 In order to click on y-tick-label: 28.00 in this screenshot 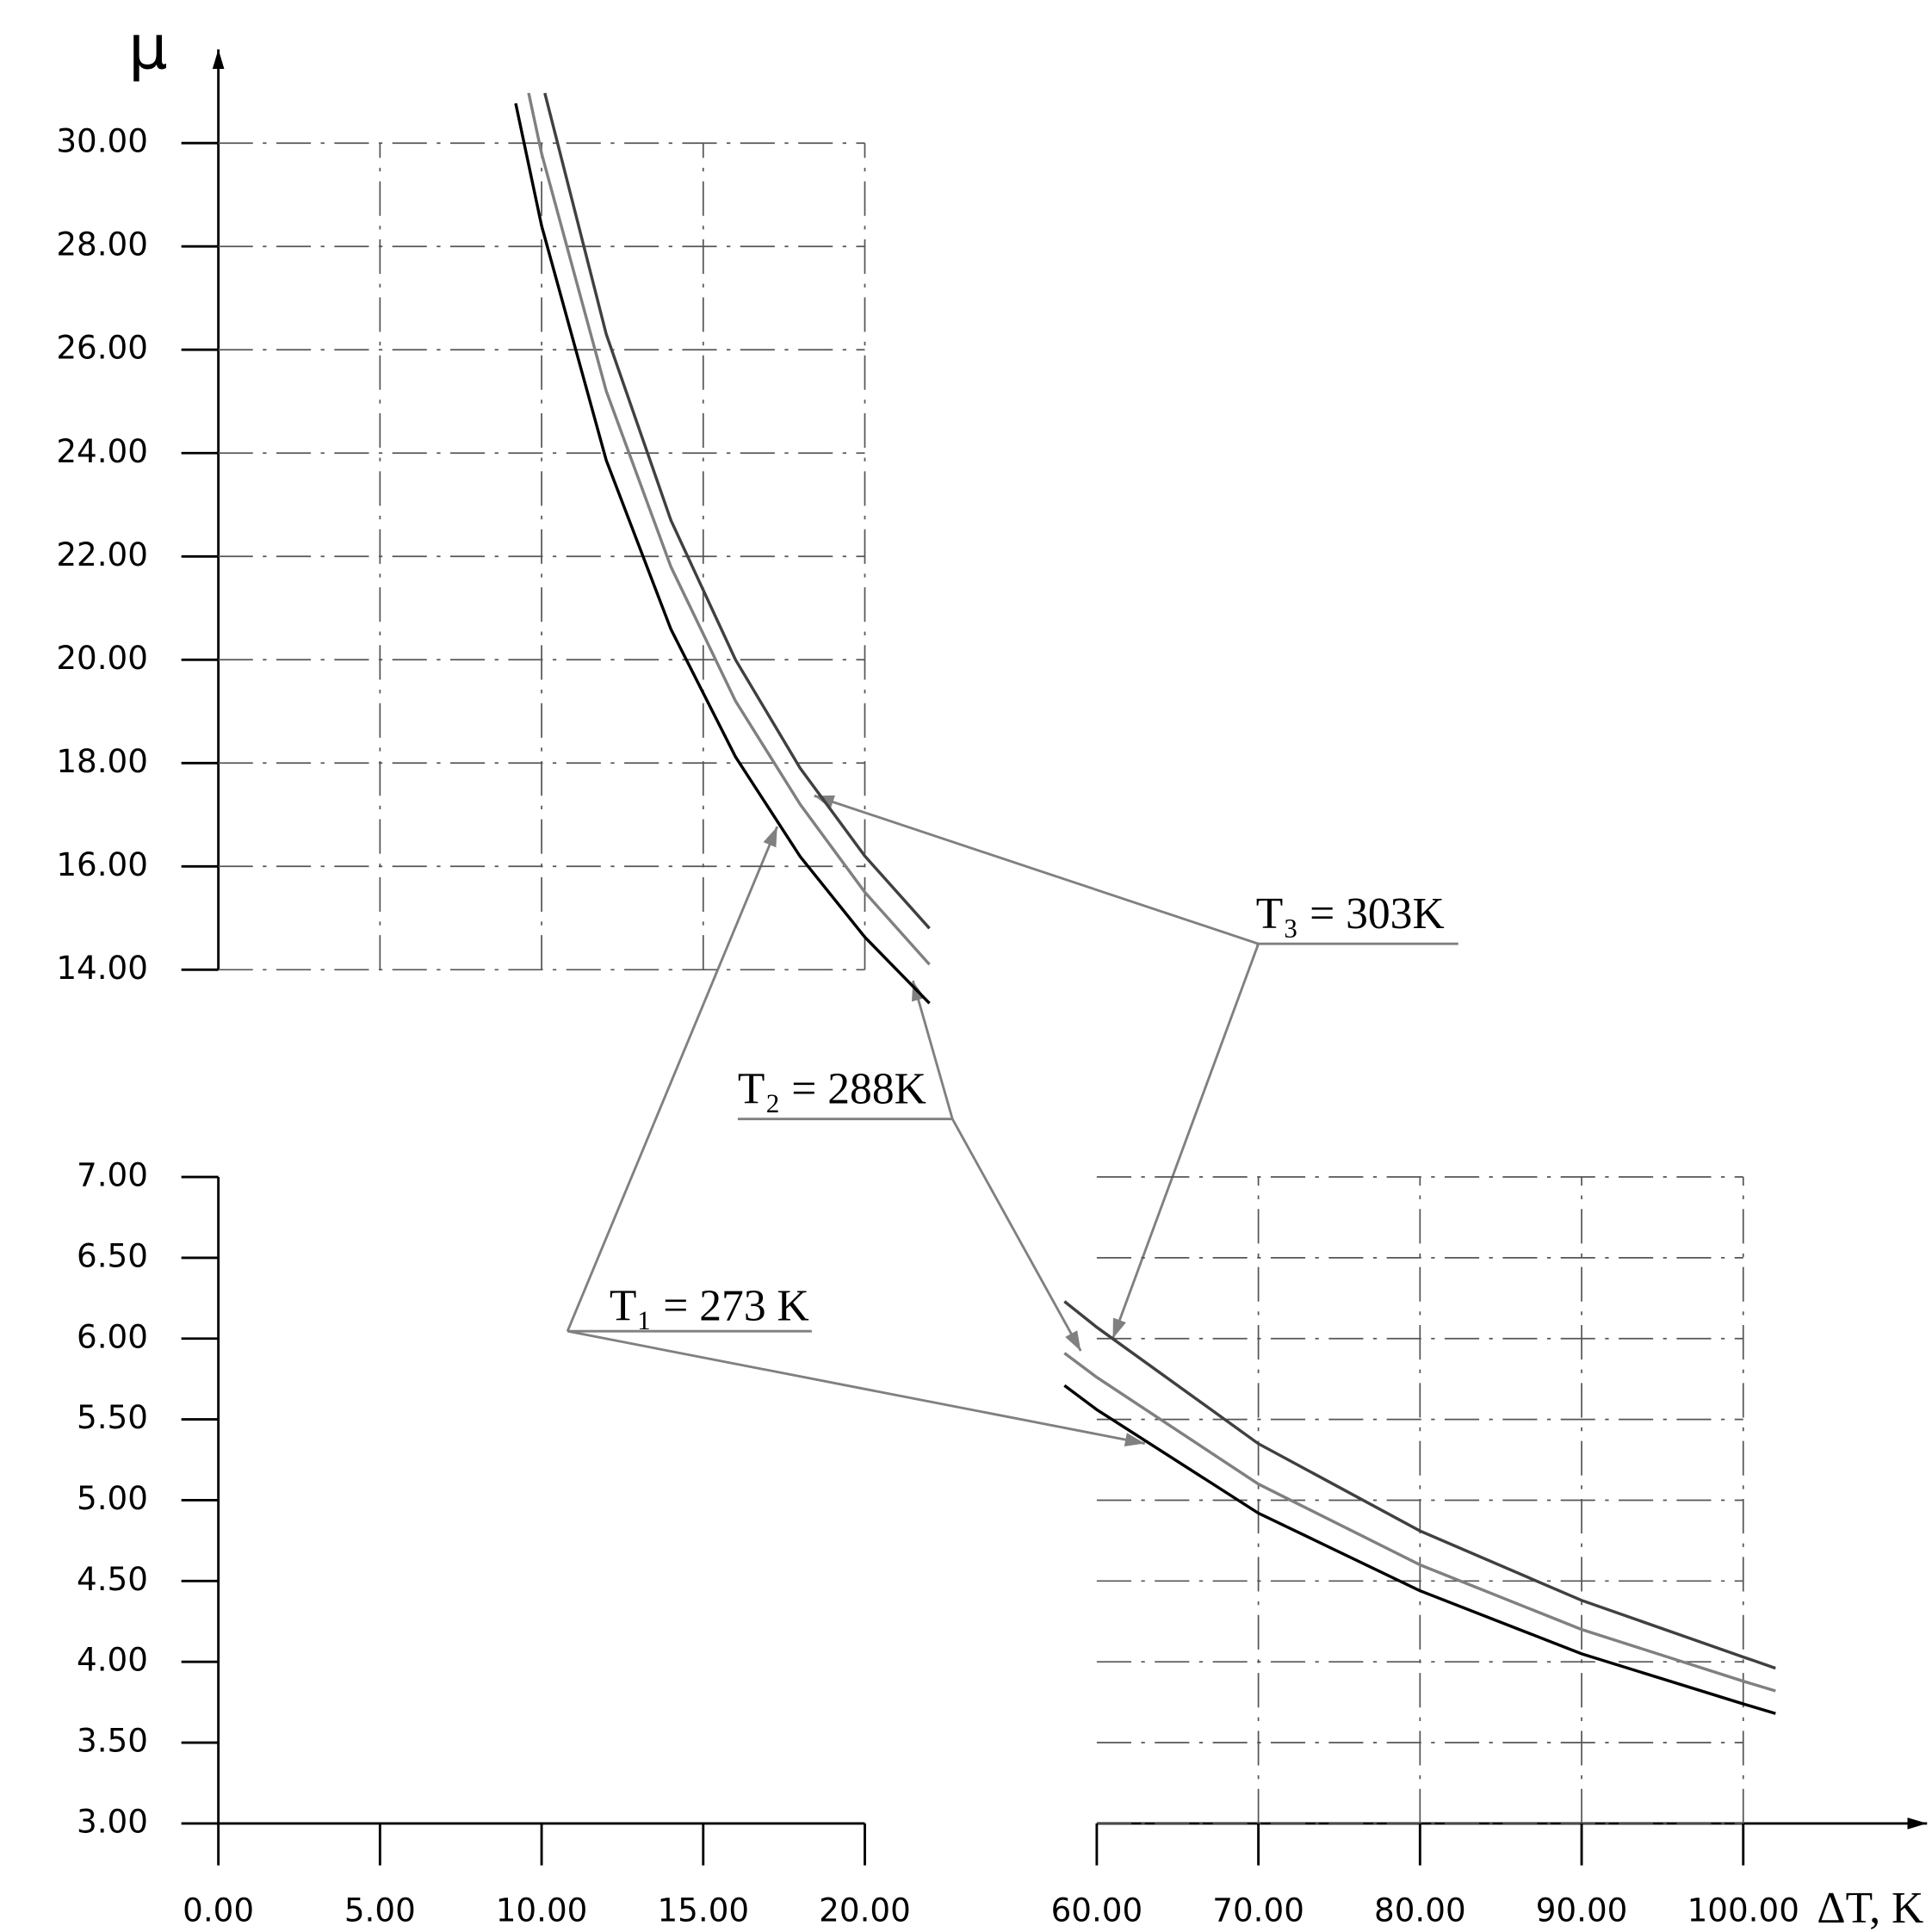, I will do `click(102, 245)`.